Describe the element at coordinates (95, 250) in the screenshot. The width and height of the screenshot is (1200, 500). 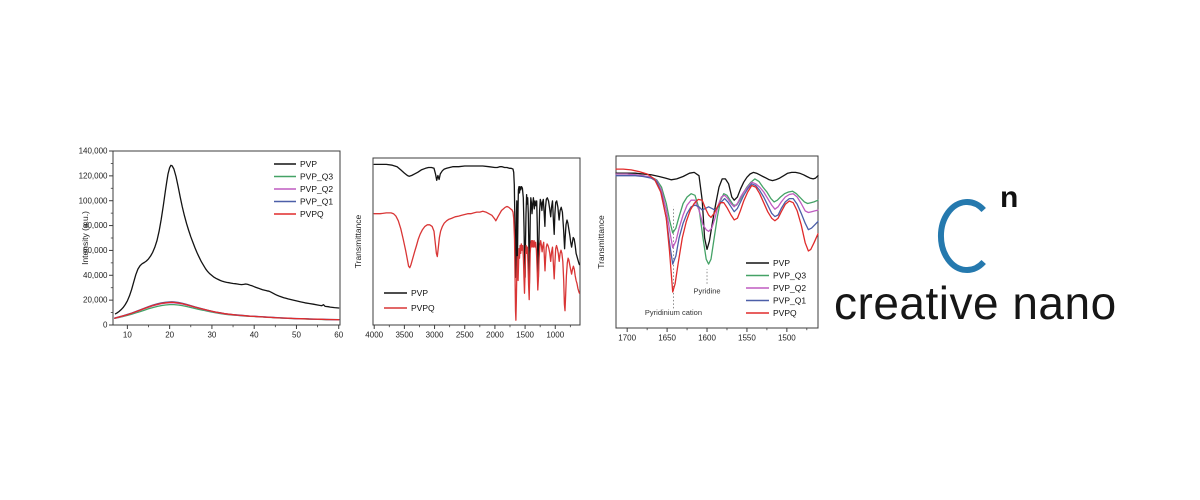
I see `y-tick-label: 60,000` at that location.